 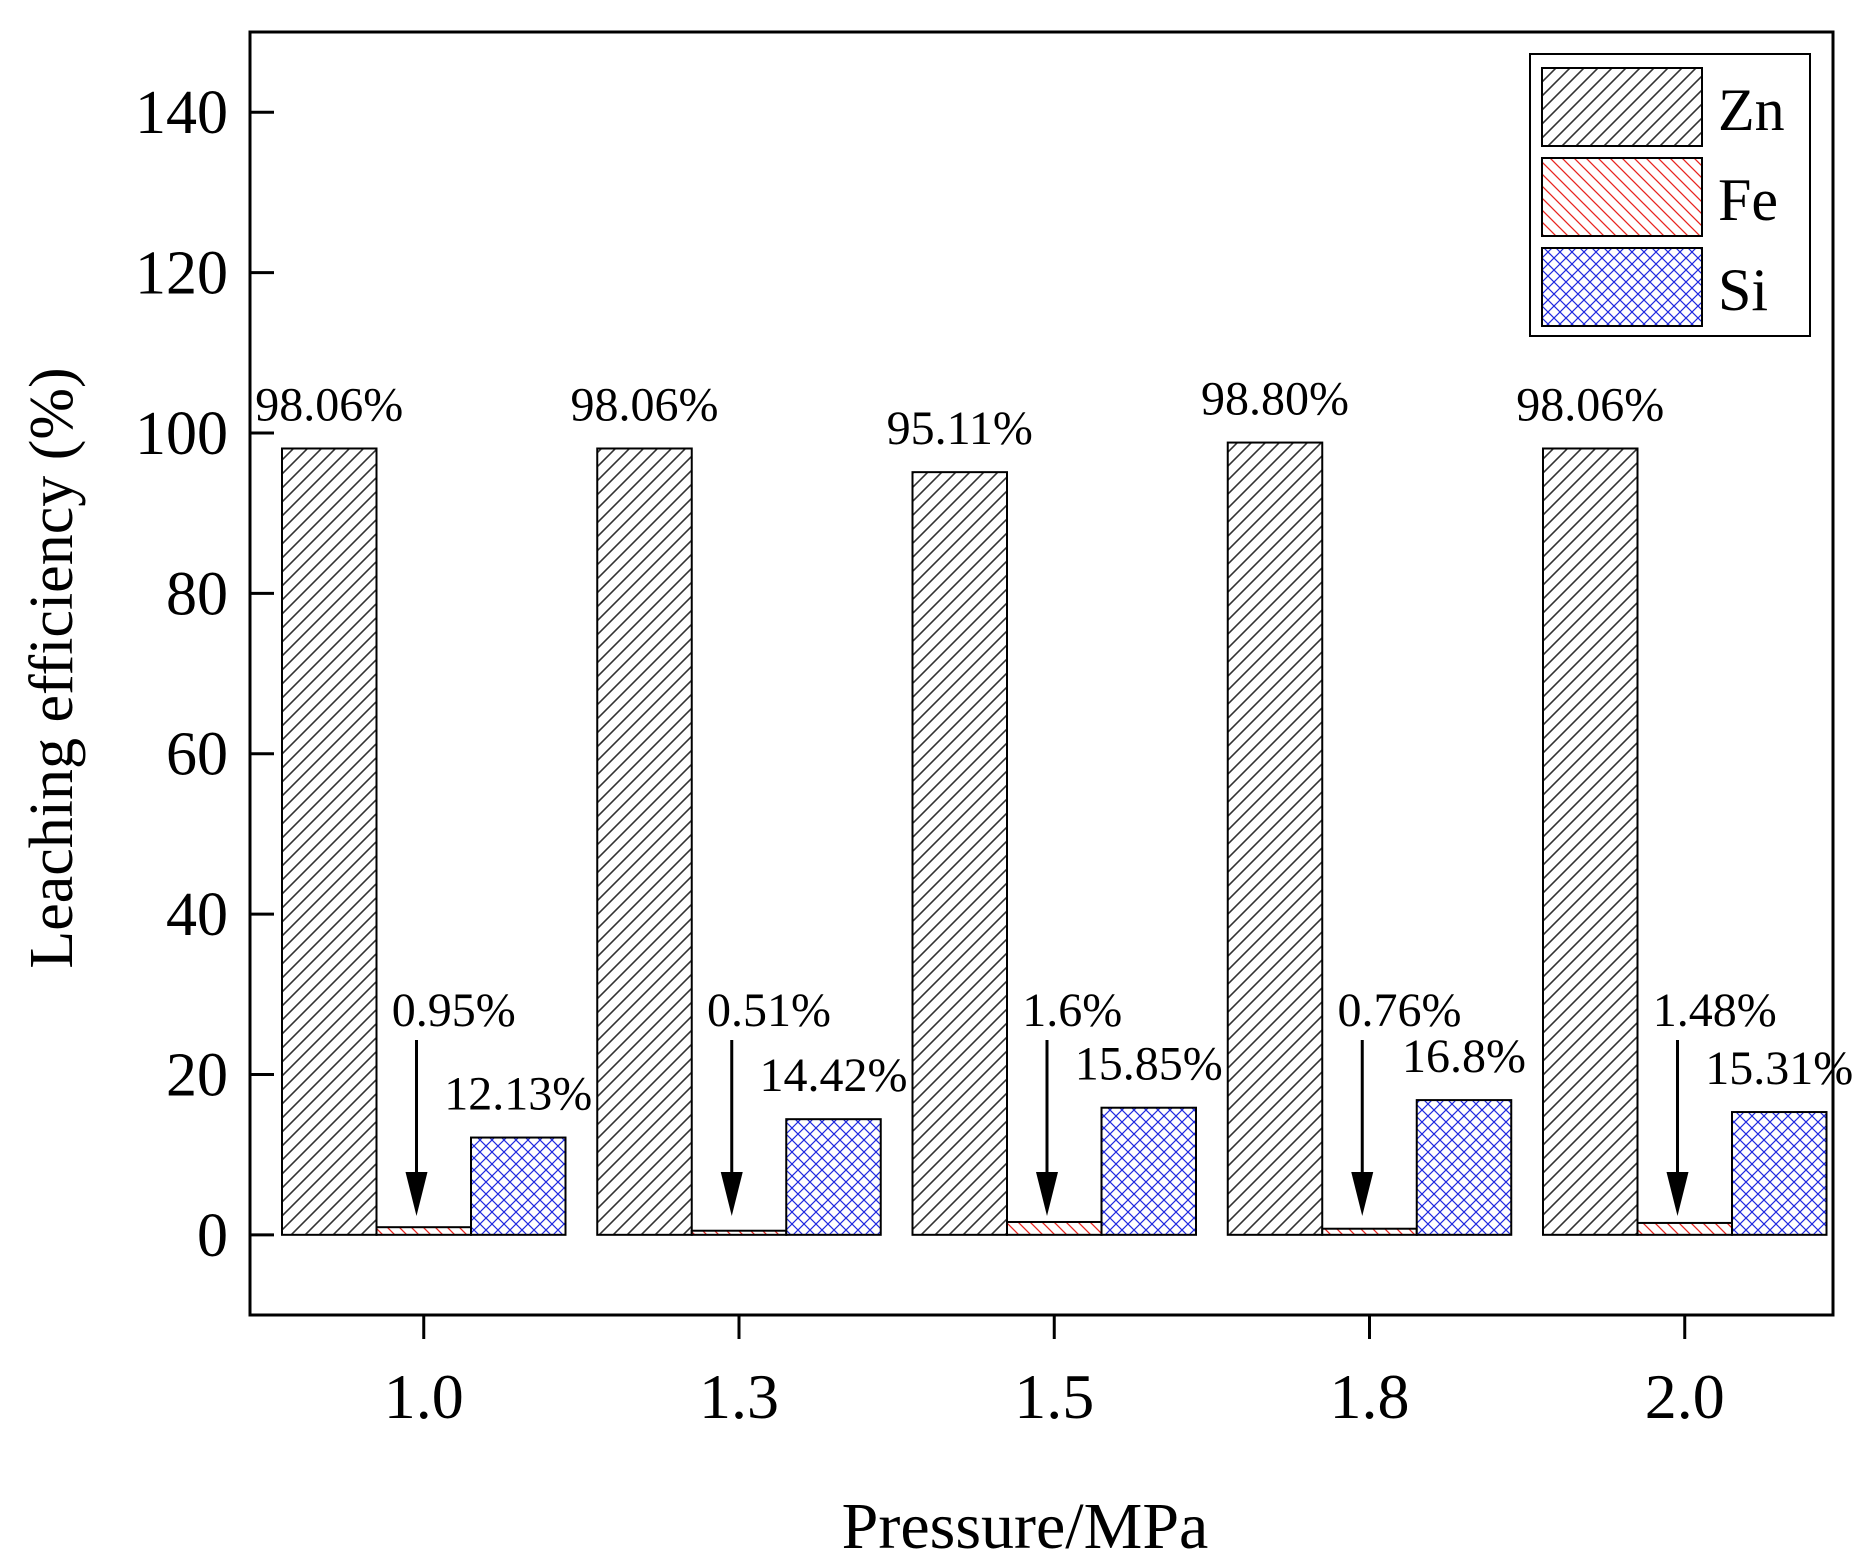 I want to click on bar-fe-1.3, so click(x=739, y=1232).